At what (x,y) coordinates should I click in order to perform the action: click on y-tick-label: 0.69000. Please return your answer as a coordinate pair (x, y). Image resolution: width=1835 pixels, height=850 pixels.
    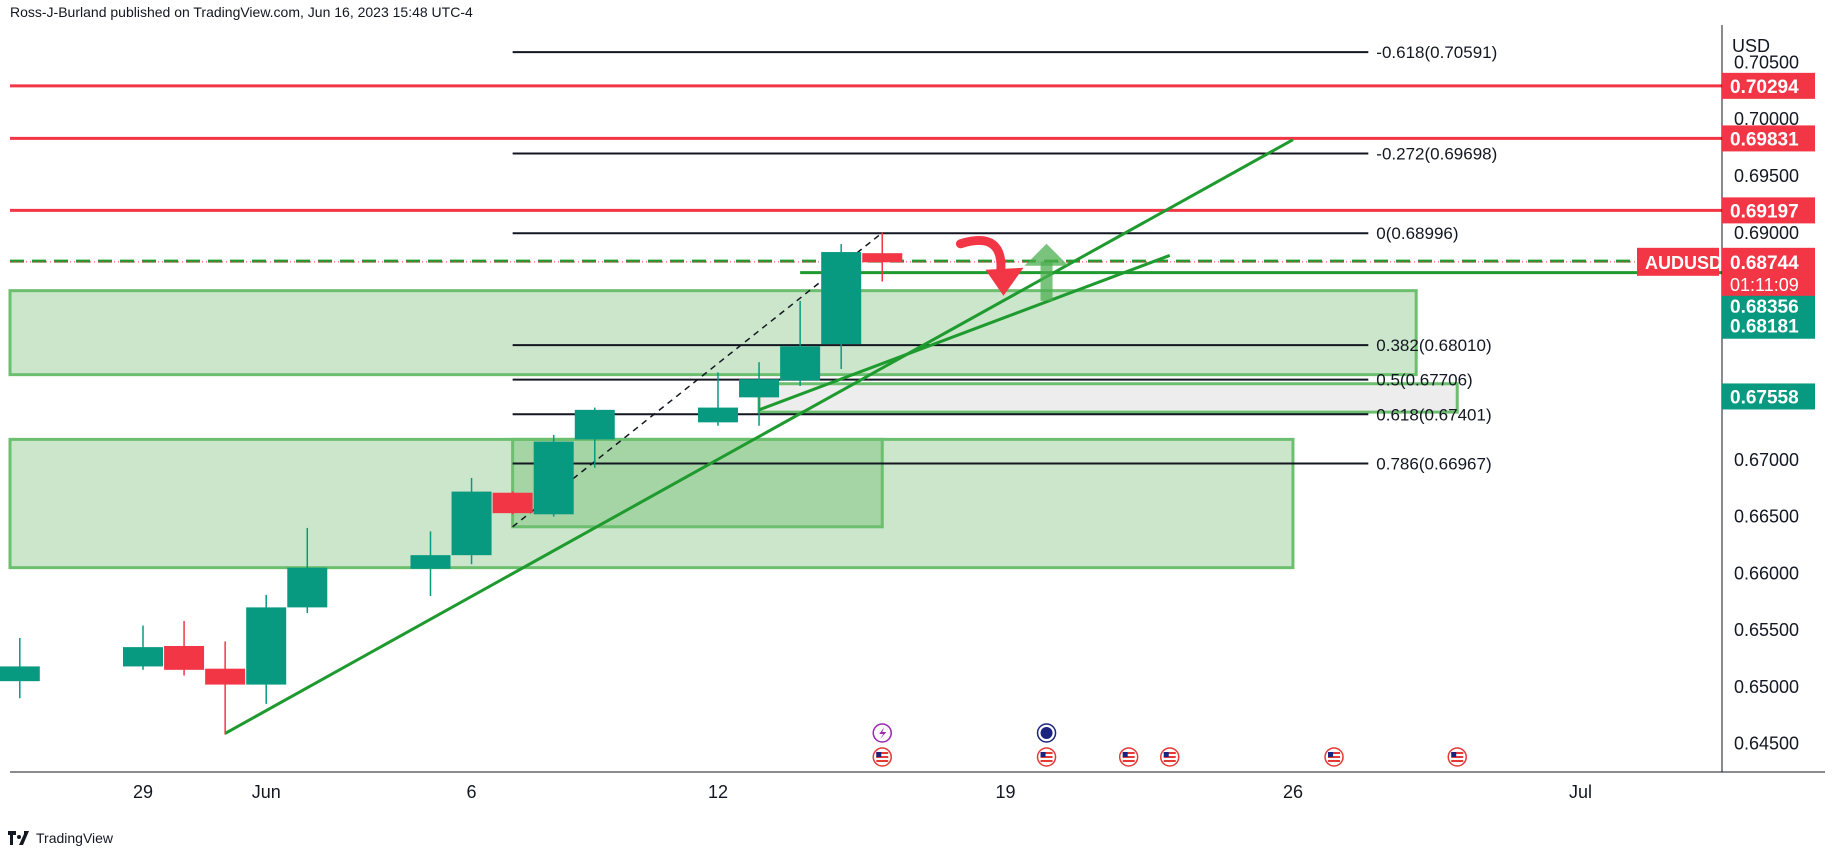
    Looking at the image, I should click on (1766, 233).